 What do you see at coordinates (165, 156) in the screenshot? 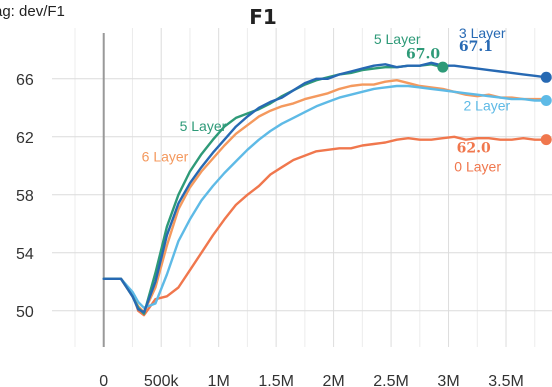
I see `series-name-annotation: 6 Layer` at bounding box center [165, 156].